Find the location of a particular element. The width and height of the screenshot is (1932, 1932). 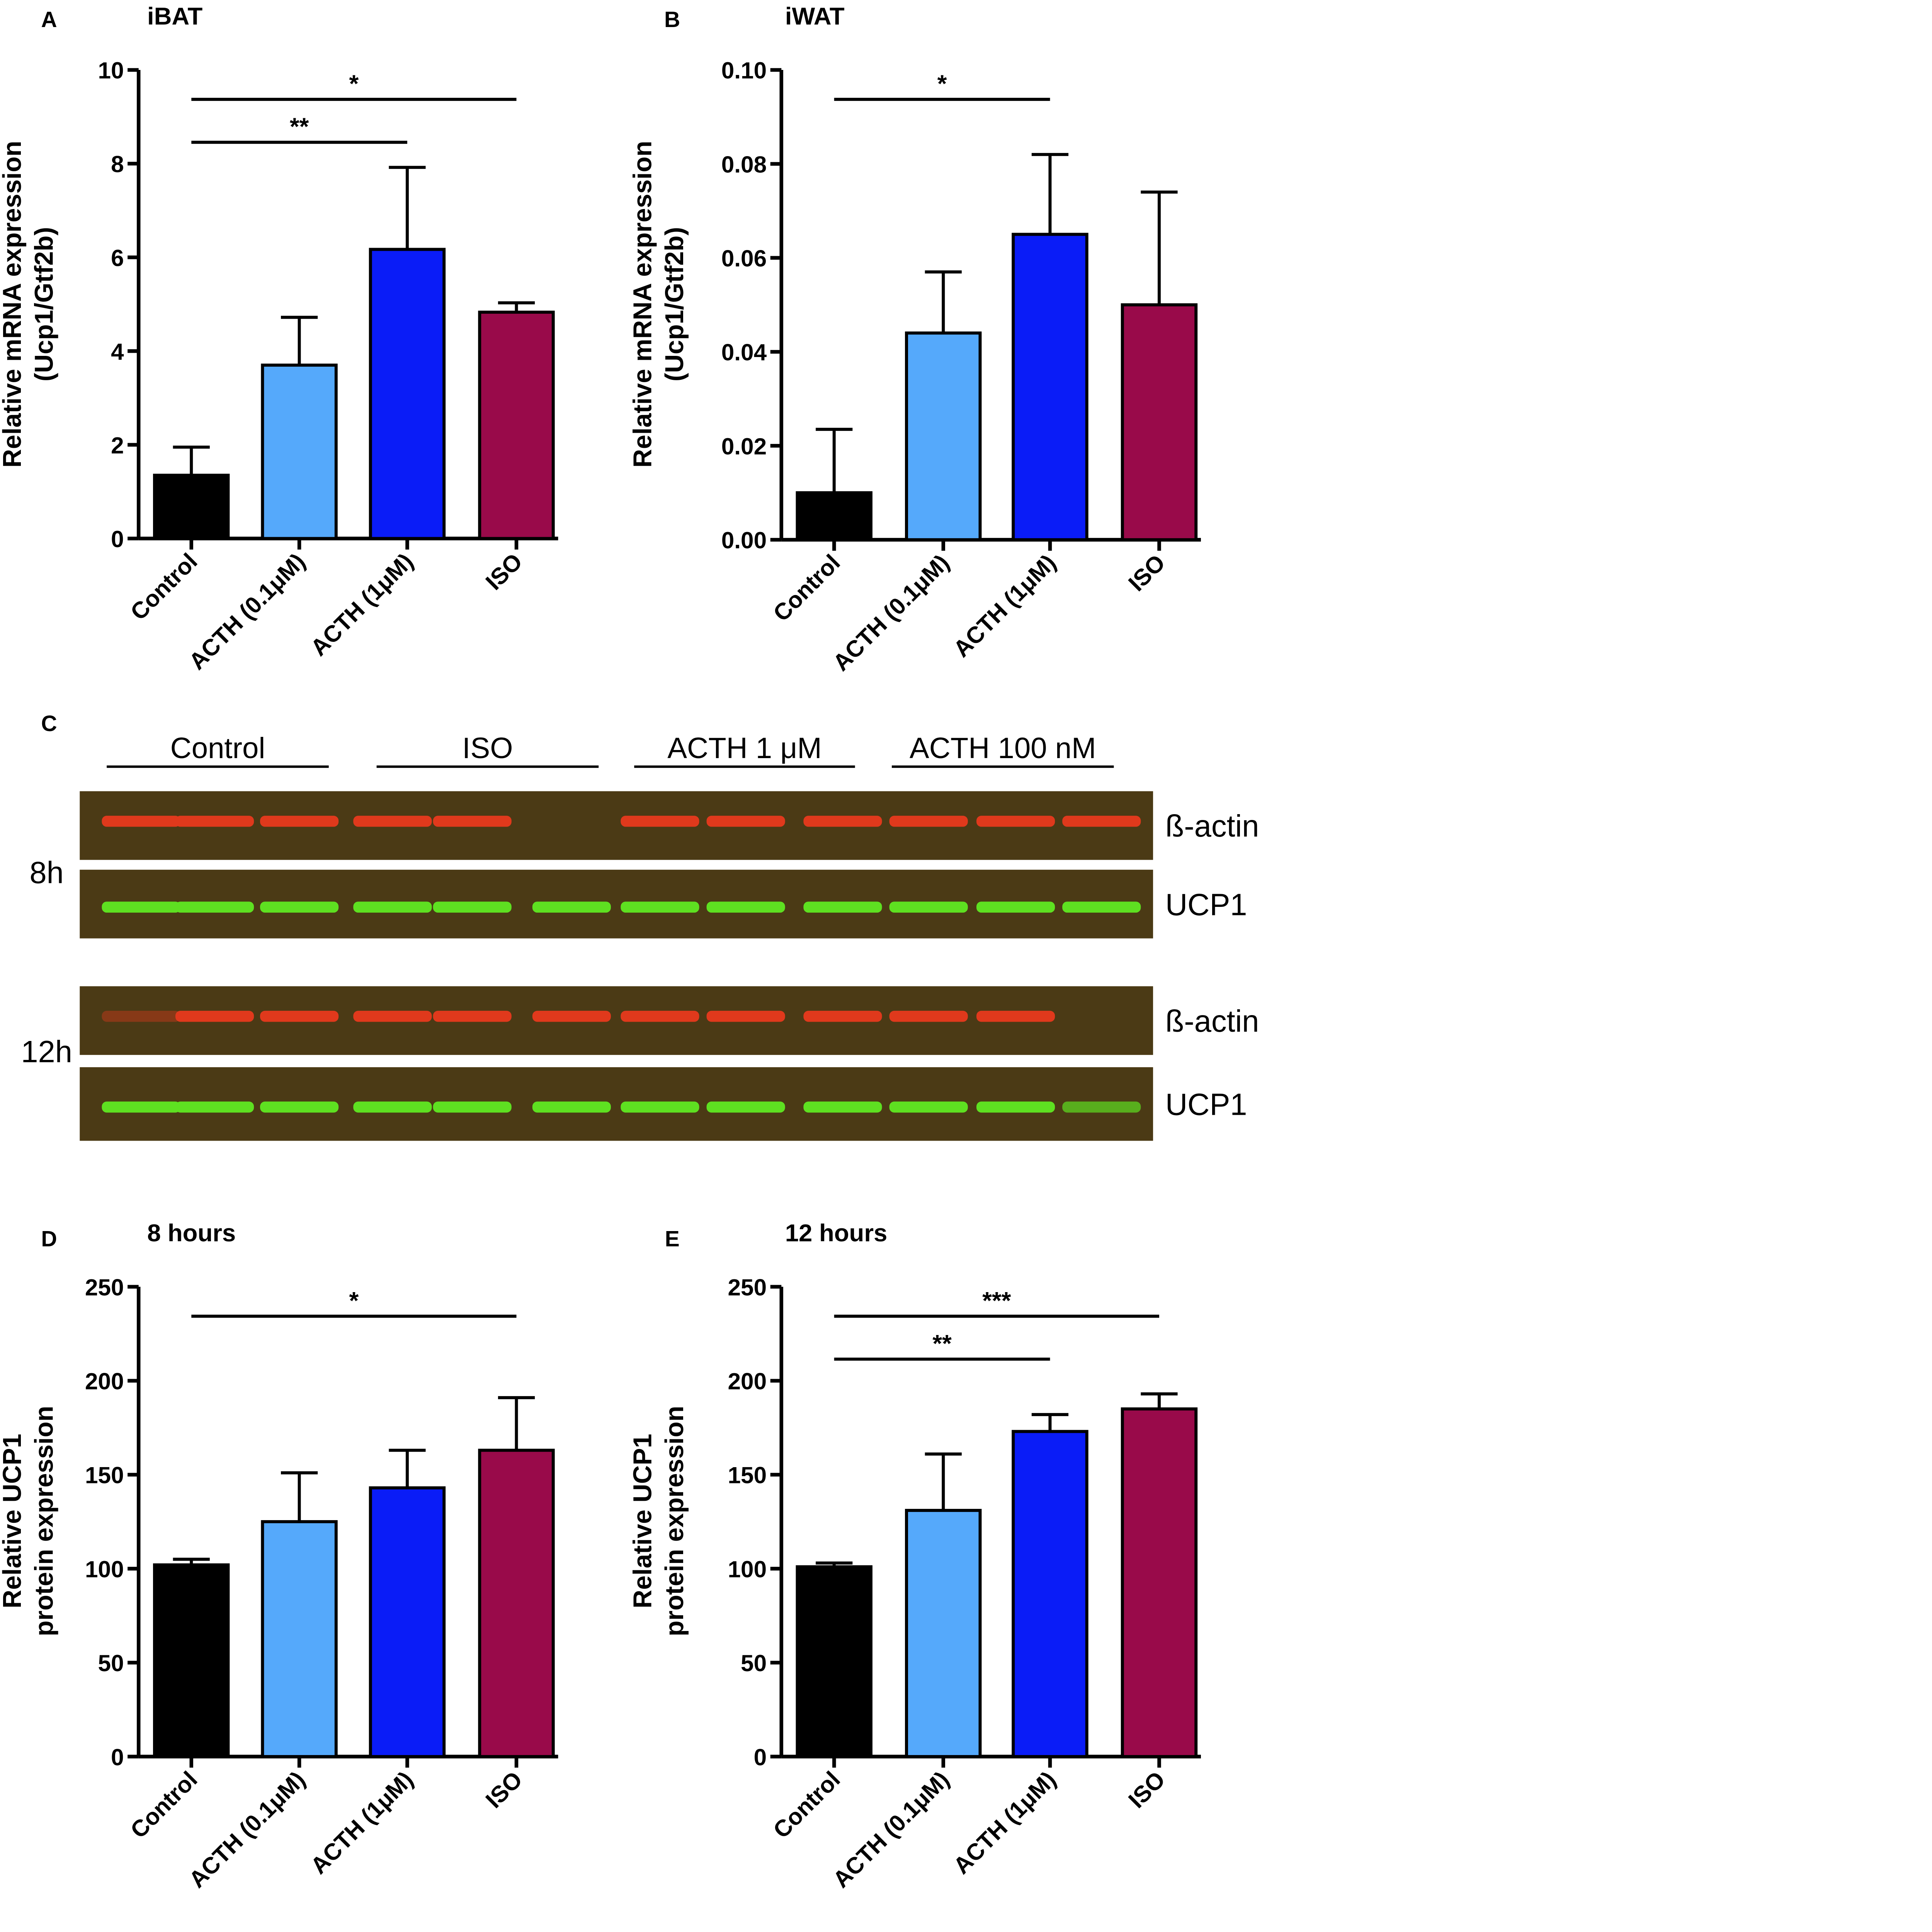

y-tick-label: 0.06 is located at coordinates (744, 259).